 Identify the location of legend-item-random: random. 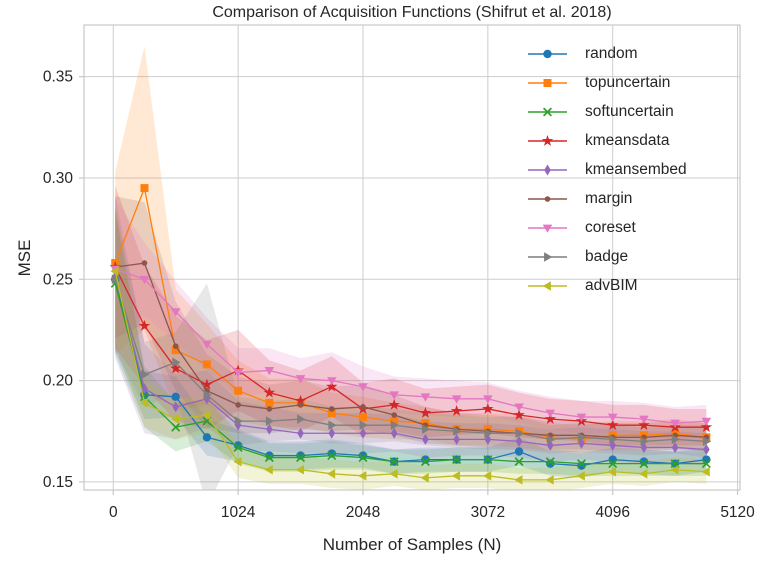
(607, 53).